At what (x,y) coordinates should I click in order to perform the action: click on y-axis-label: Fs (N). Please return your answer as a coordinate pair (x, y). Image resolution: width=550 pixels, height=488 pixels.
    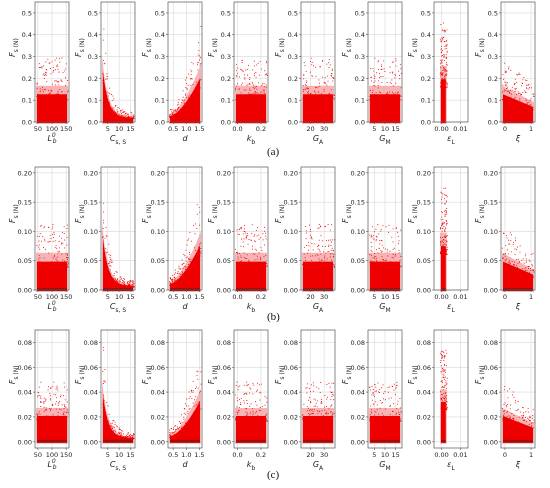
    Looking at the image, I should click on (280, 47).